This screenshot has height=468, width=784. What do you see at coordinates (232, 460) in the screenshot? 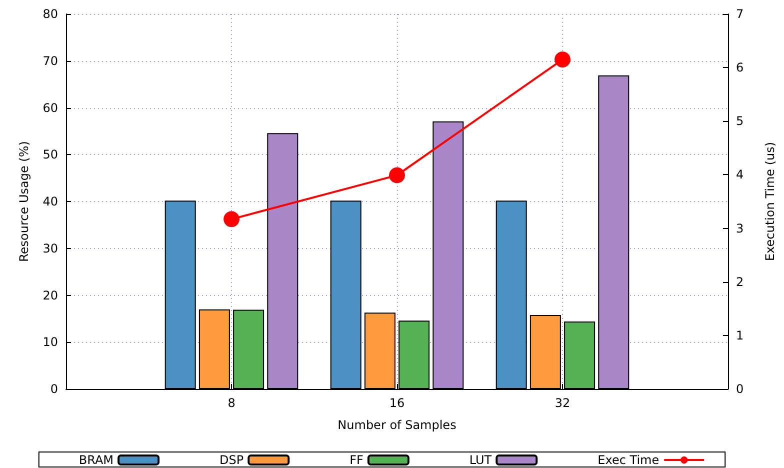
I see `legend-label: DSP` at bounding box center [232, 460].